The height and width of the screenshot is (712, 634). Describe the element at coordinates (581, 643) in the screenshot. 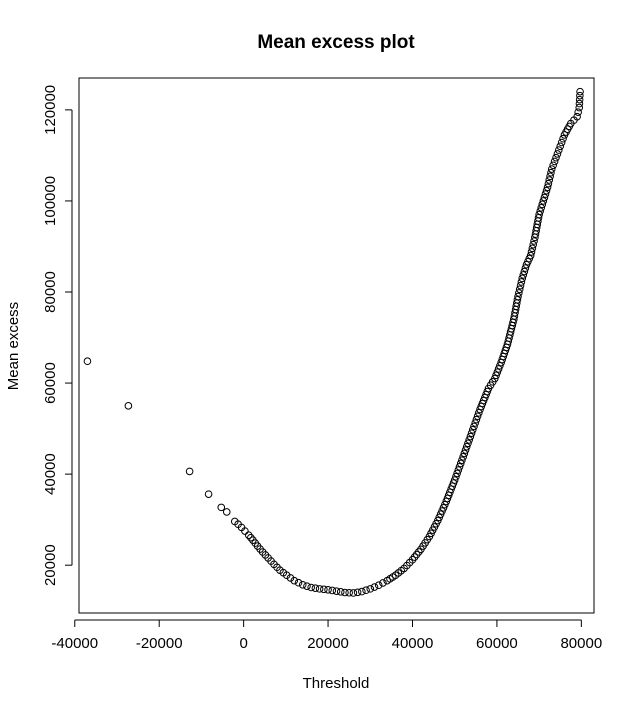

I see `x-tick-label: 80000` at that location.